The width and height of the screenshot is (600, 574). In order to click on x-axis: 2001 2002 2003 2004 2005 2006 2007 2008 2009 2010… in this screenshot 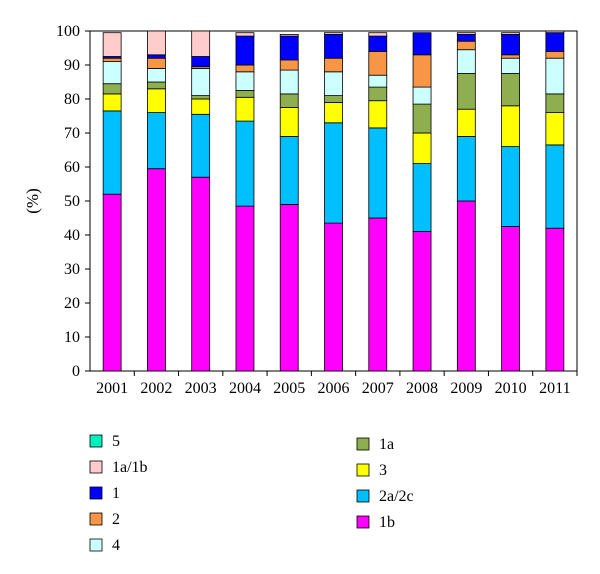, I will do `click(337, 384)`.